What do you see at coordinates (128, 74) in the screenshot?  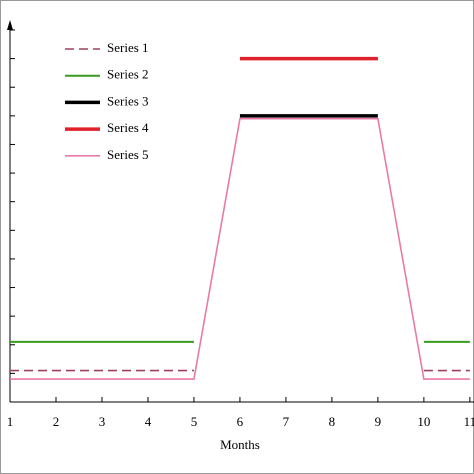 I see `legend-label: Series 2` at bounding box center [128, 74].